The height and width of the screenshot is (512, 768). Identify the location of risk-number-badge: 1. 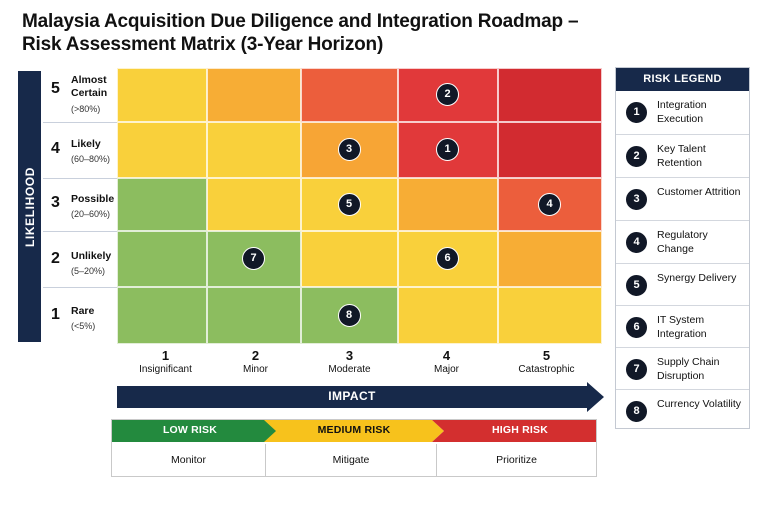
(636, 112).